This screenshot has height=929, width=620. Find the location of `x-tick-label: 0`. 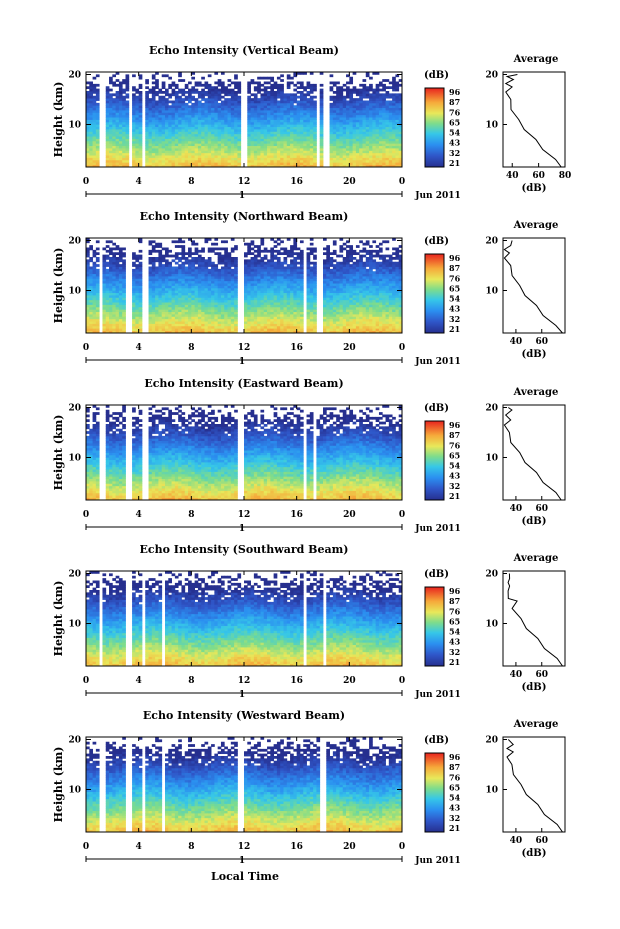

x-tick-label: 0 is located at coordinates (86, 182).